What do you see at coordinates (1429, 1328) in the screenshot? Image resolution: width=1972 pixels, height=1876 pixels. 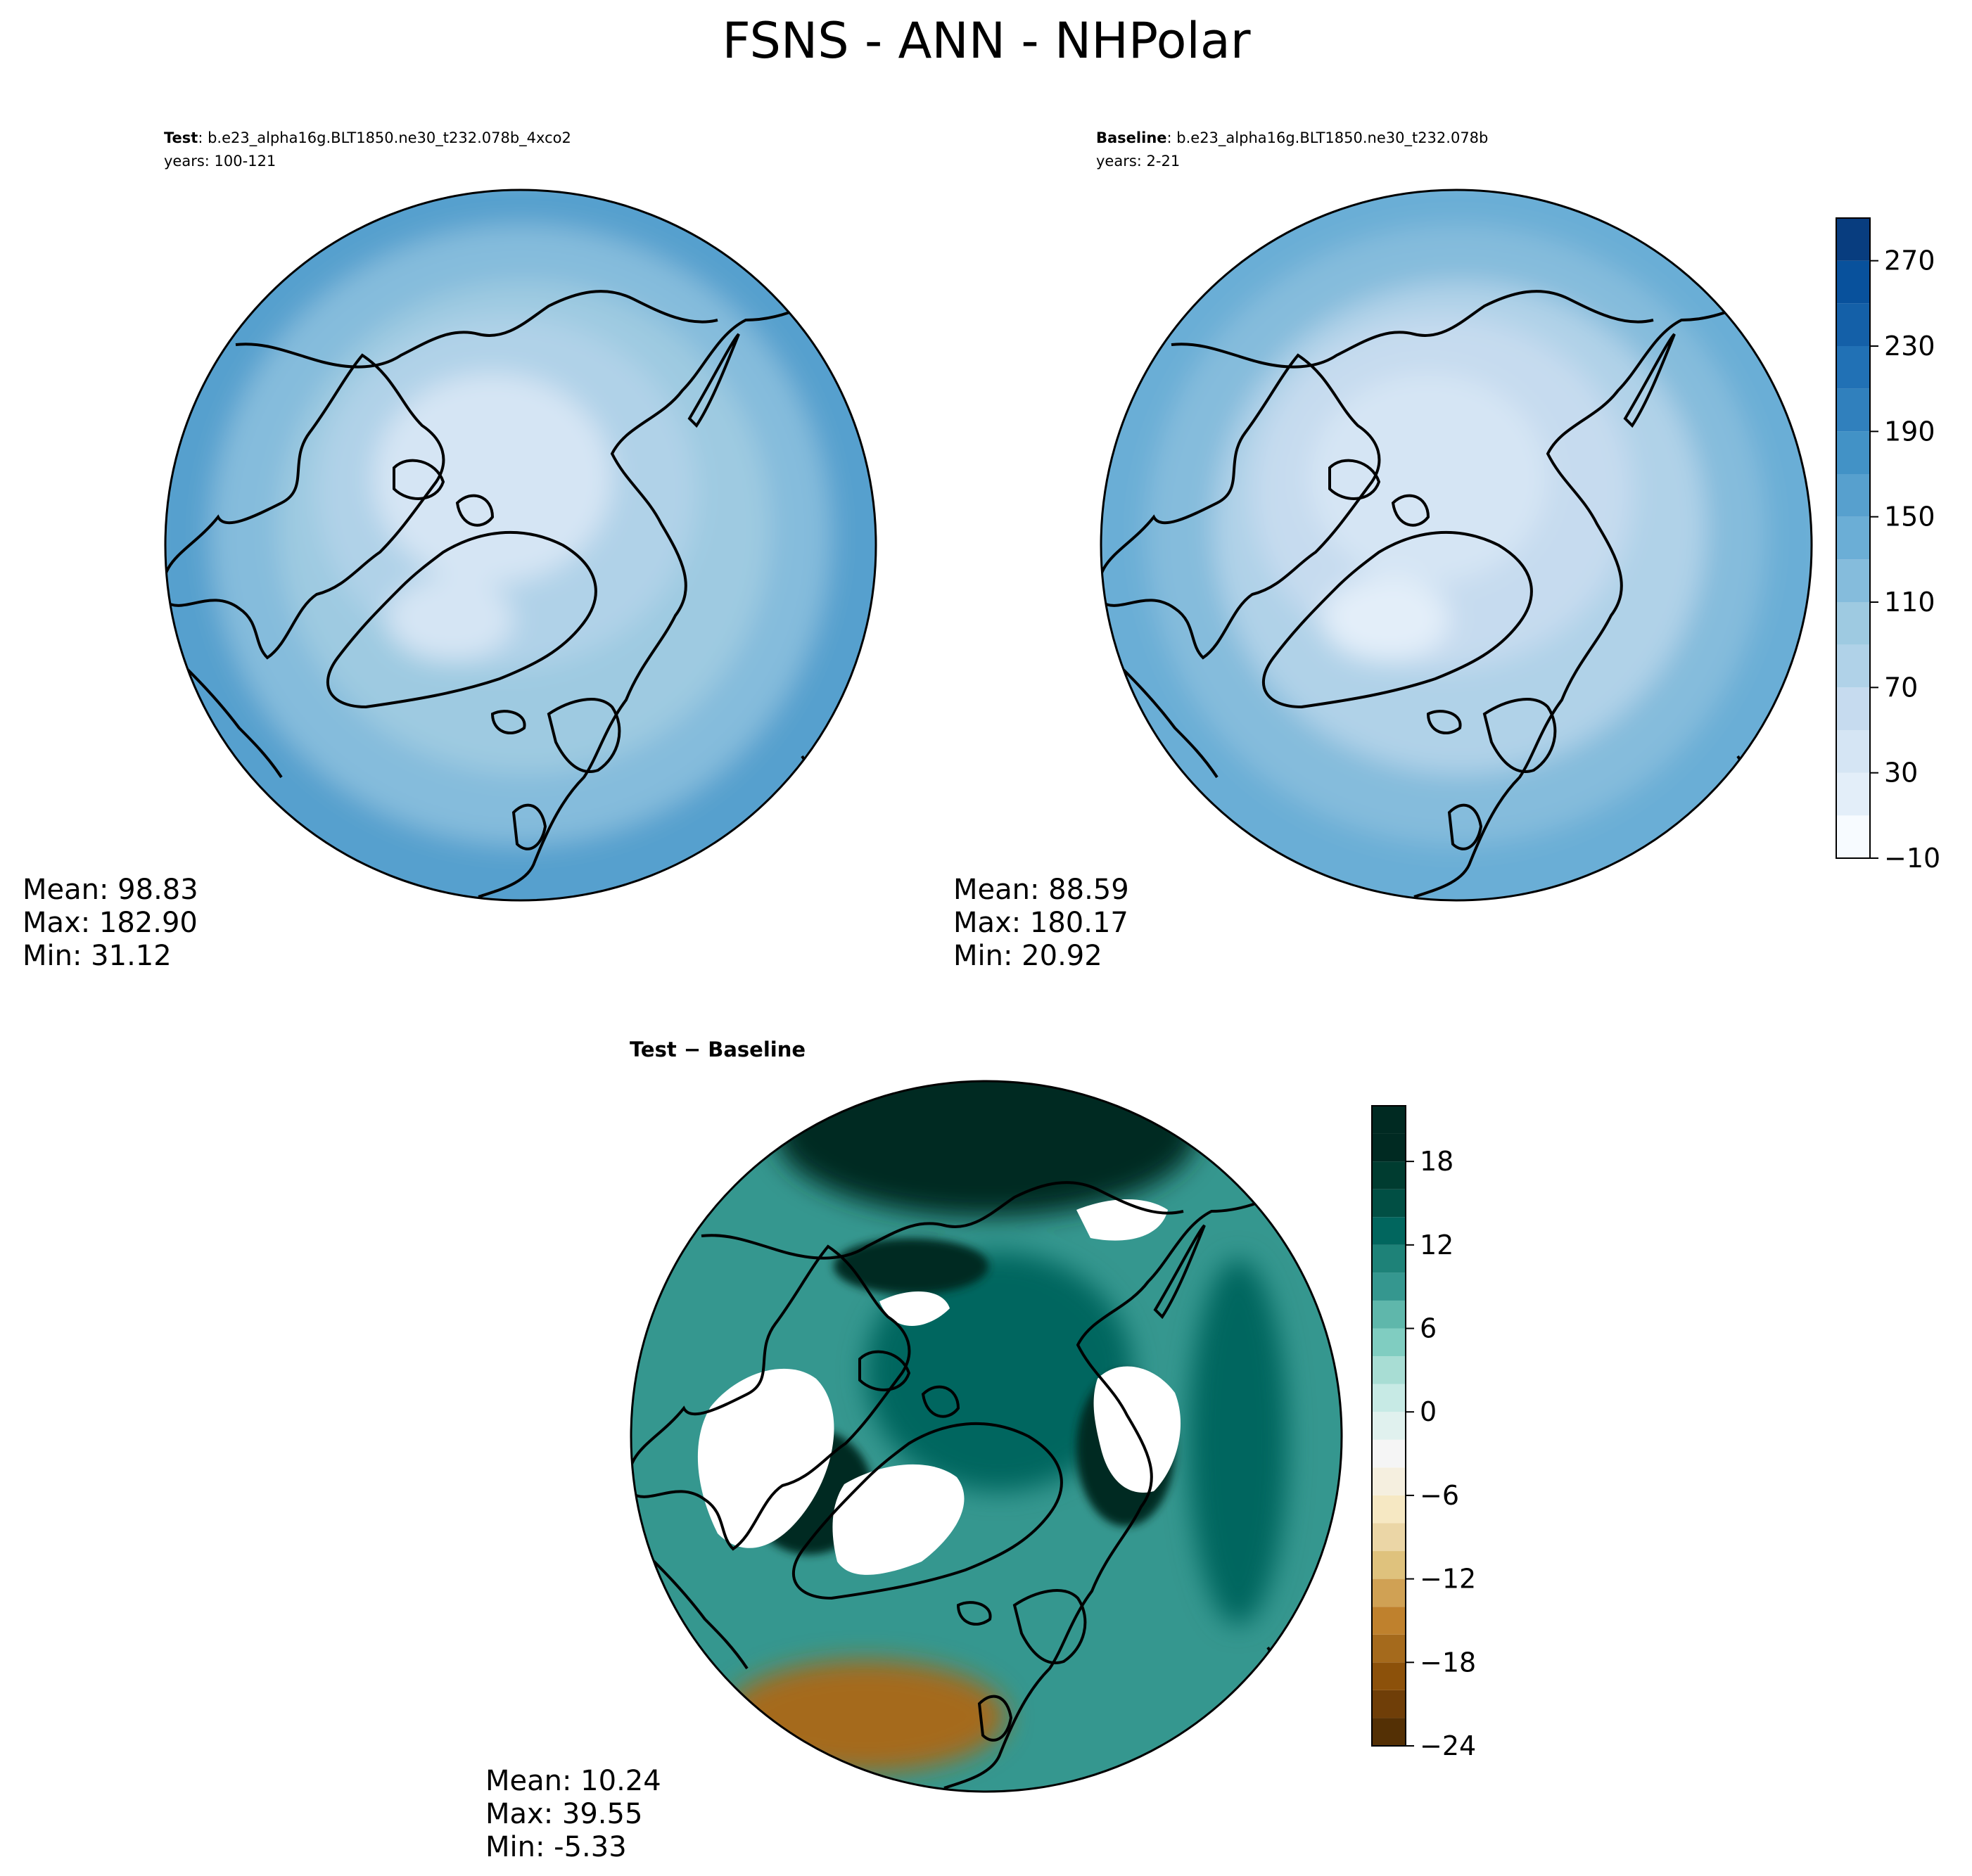 I see `diff-cbar-tick-label: 6` at bounding box center [1429, 1328].